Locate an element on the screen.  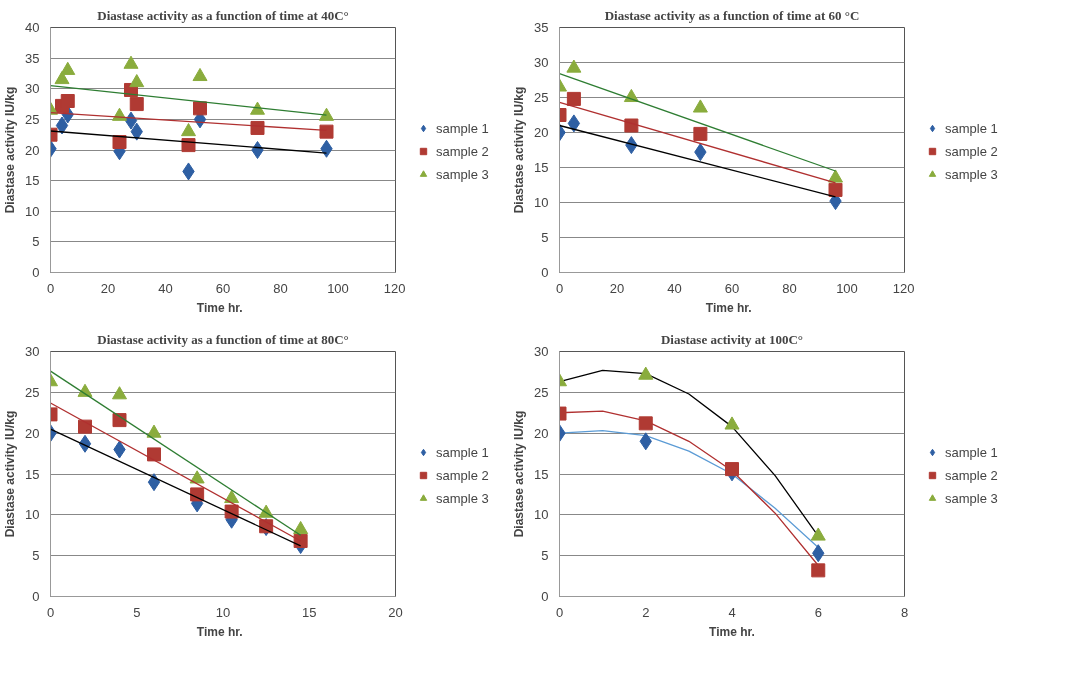
y-tick-label: 40 is located at coordinates (32, 27).